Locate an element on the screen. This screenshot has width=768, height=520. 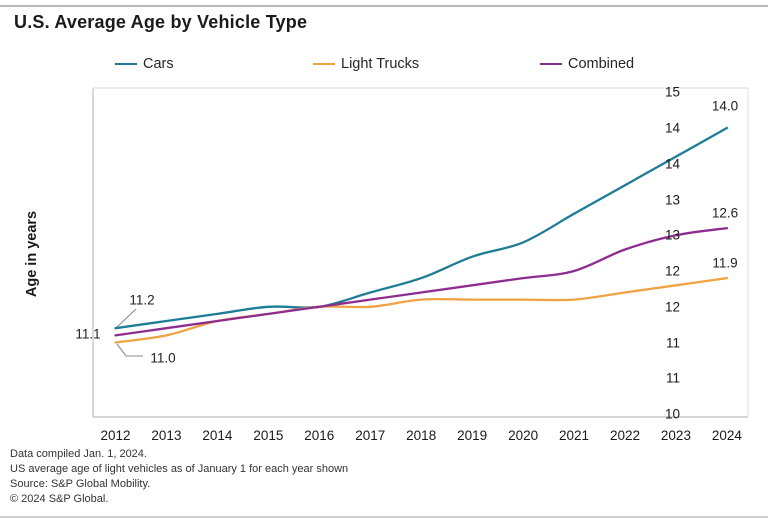
x-tick-label: 2013 is located at coordinates (166, 435).